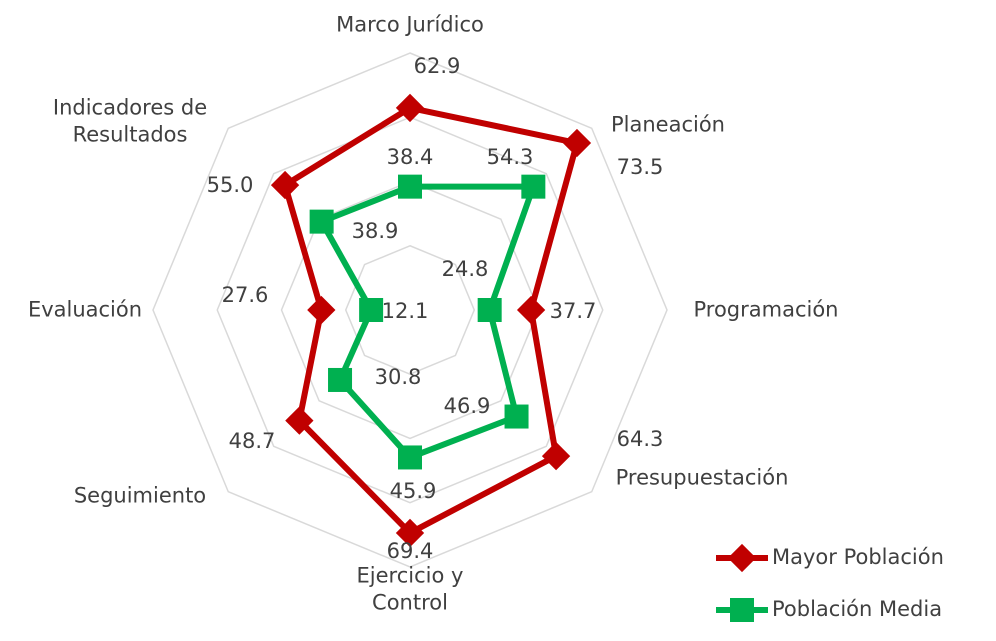  I want to click on data-label: 62.9, so click(437, 66).